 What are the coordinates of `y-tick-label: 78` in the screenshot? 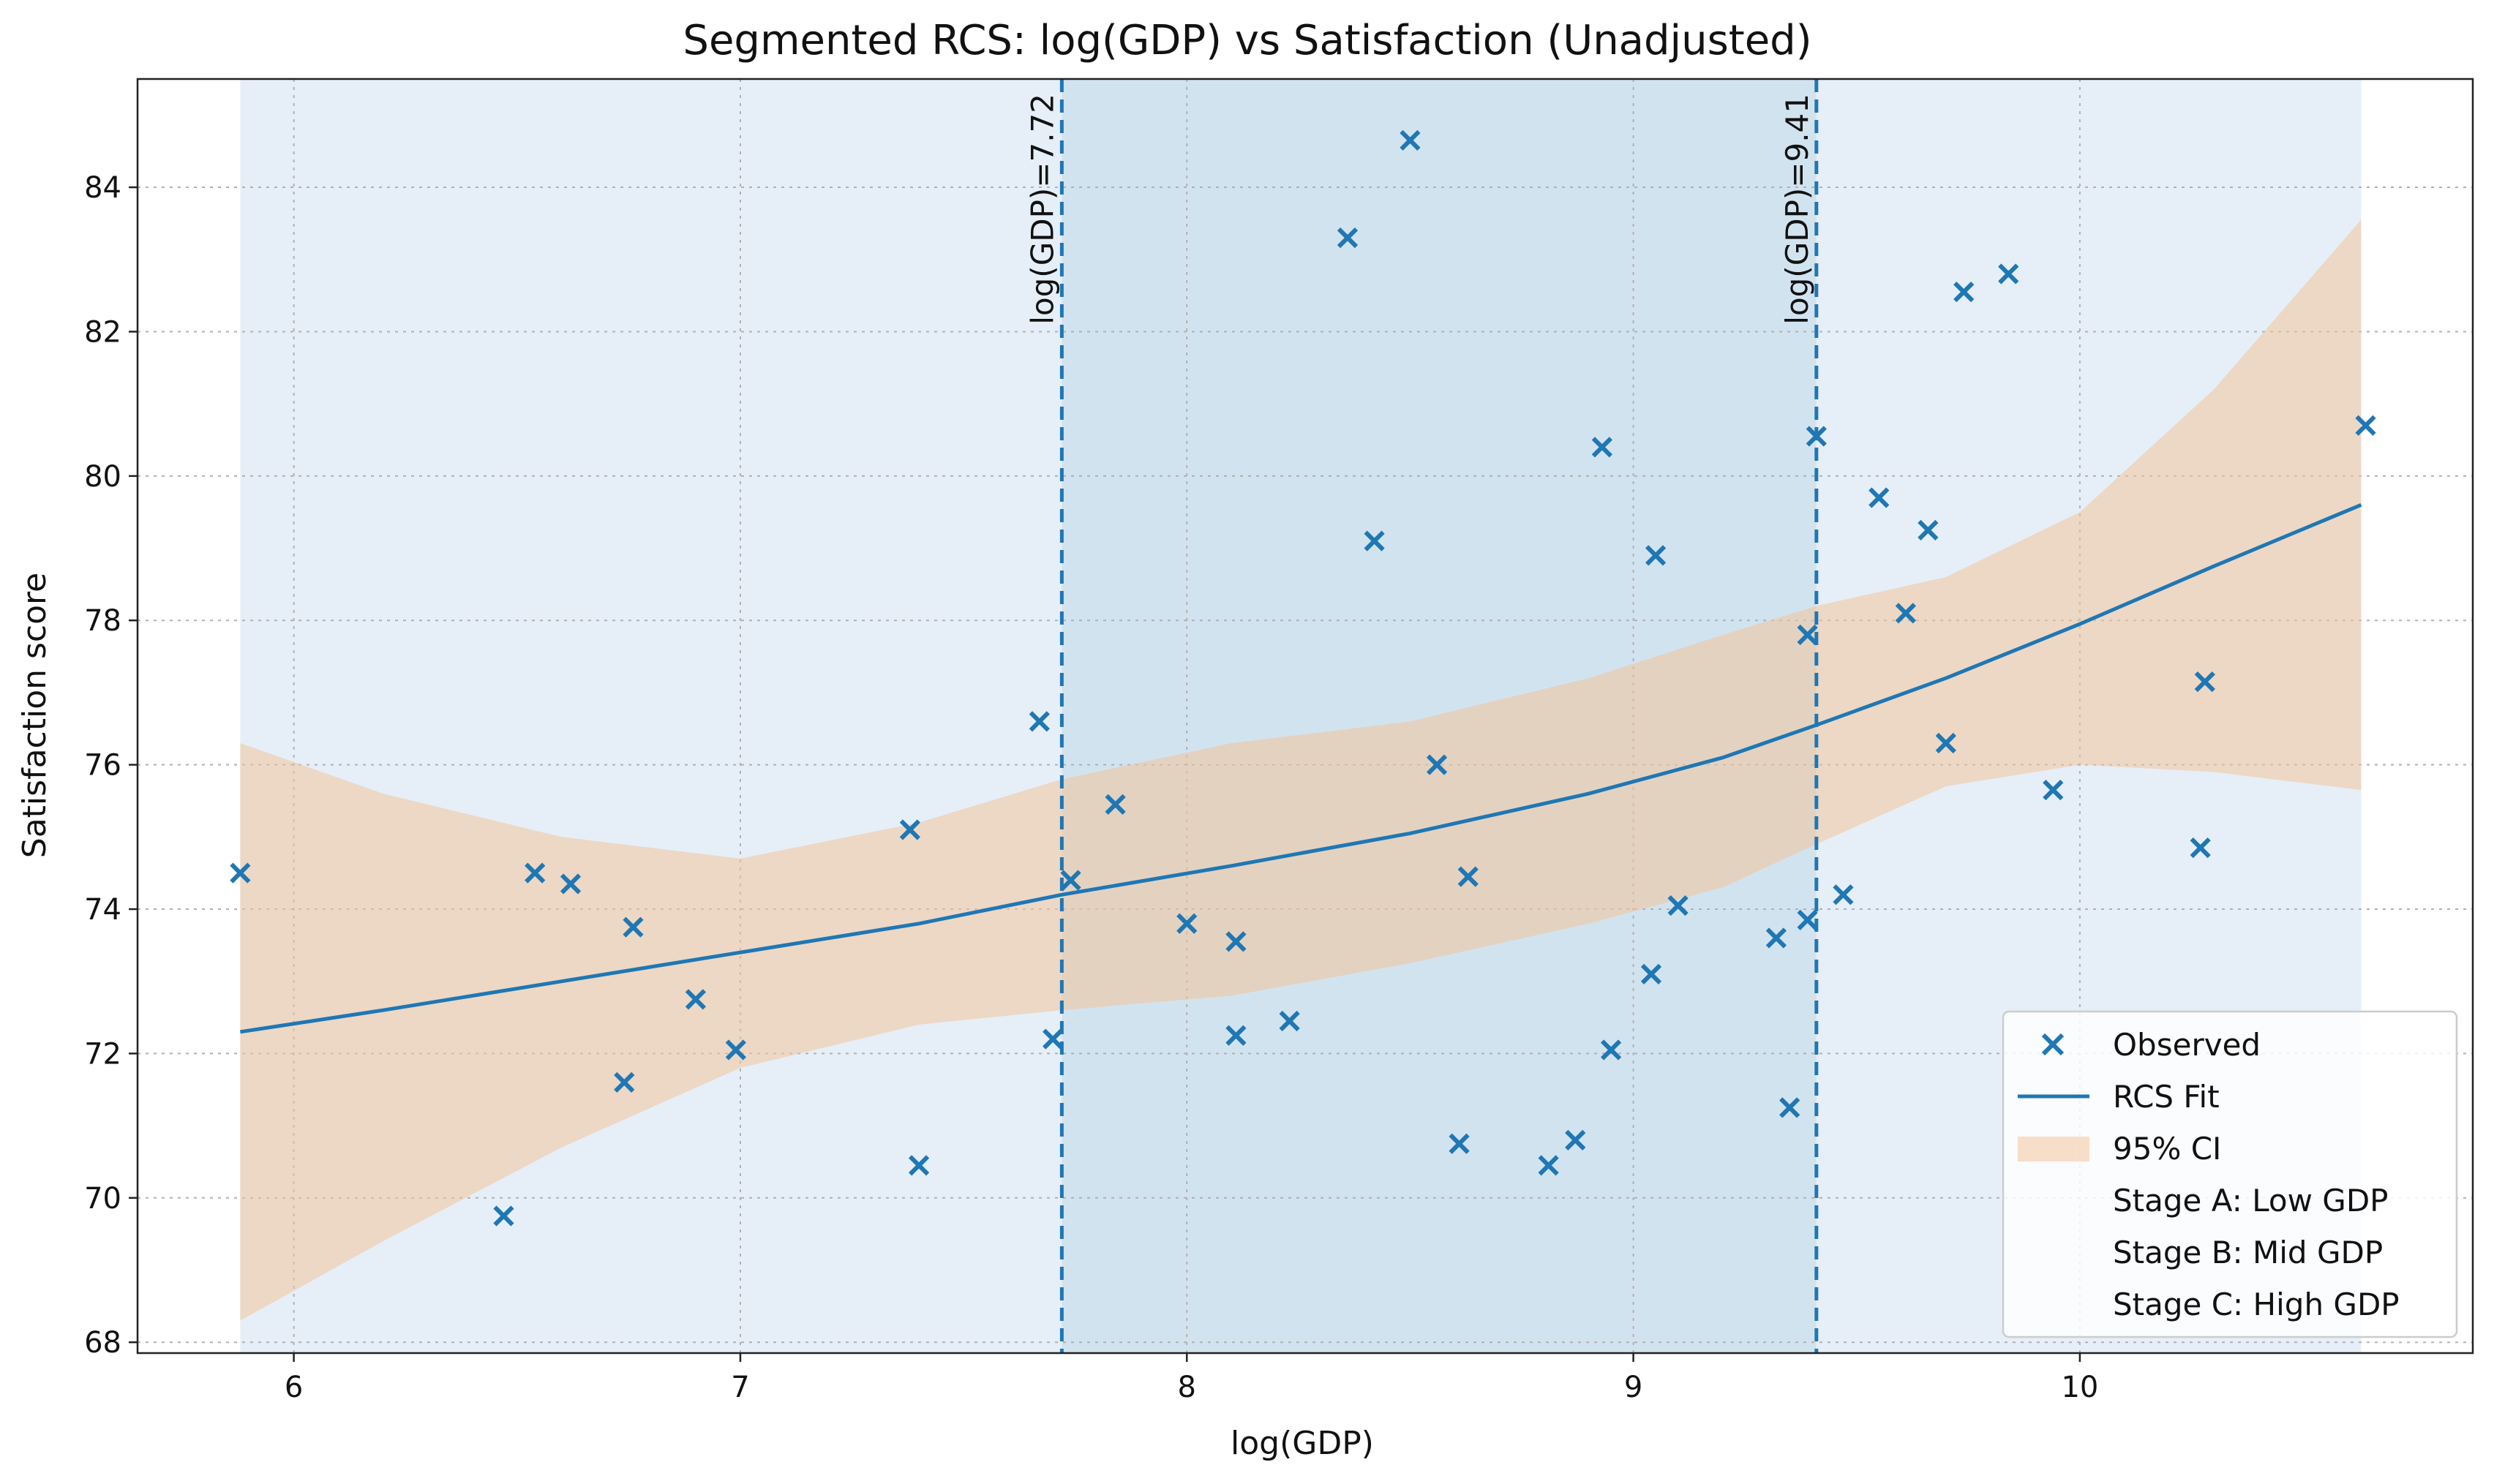 It's located at (103, 621).